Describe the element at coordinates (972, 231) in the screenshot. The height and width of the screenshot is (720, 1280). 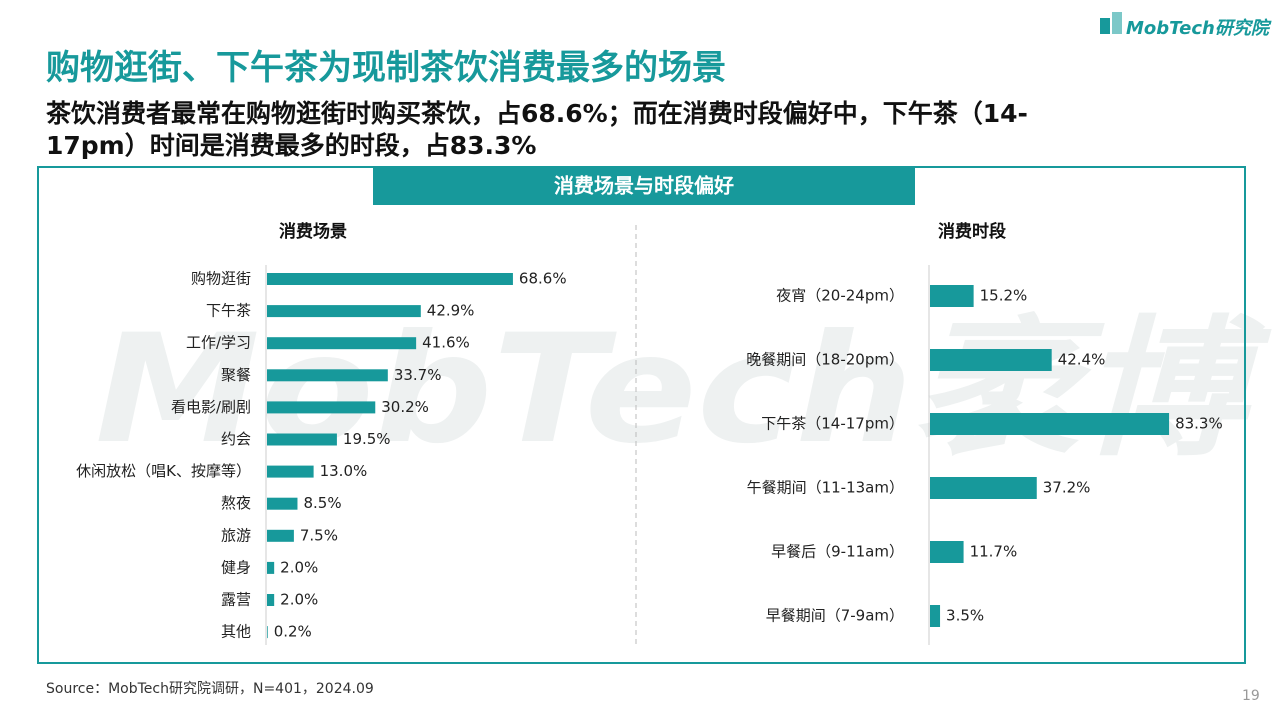
I see `chart-title: 消费时段` at that location.